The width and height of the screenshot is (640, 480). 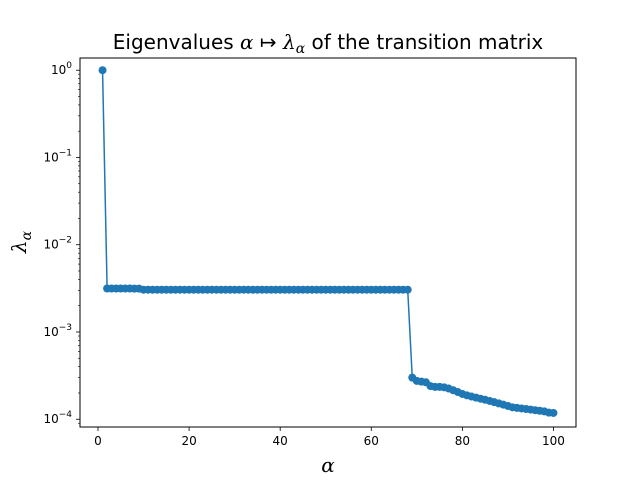 I want to click on chart-title-sub: α, so click(x=301, y=49).